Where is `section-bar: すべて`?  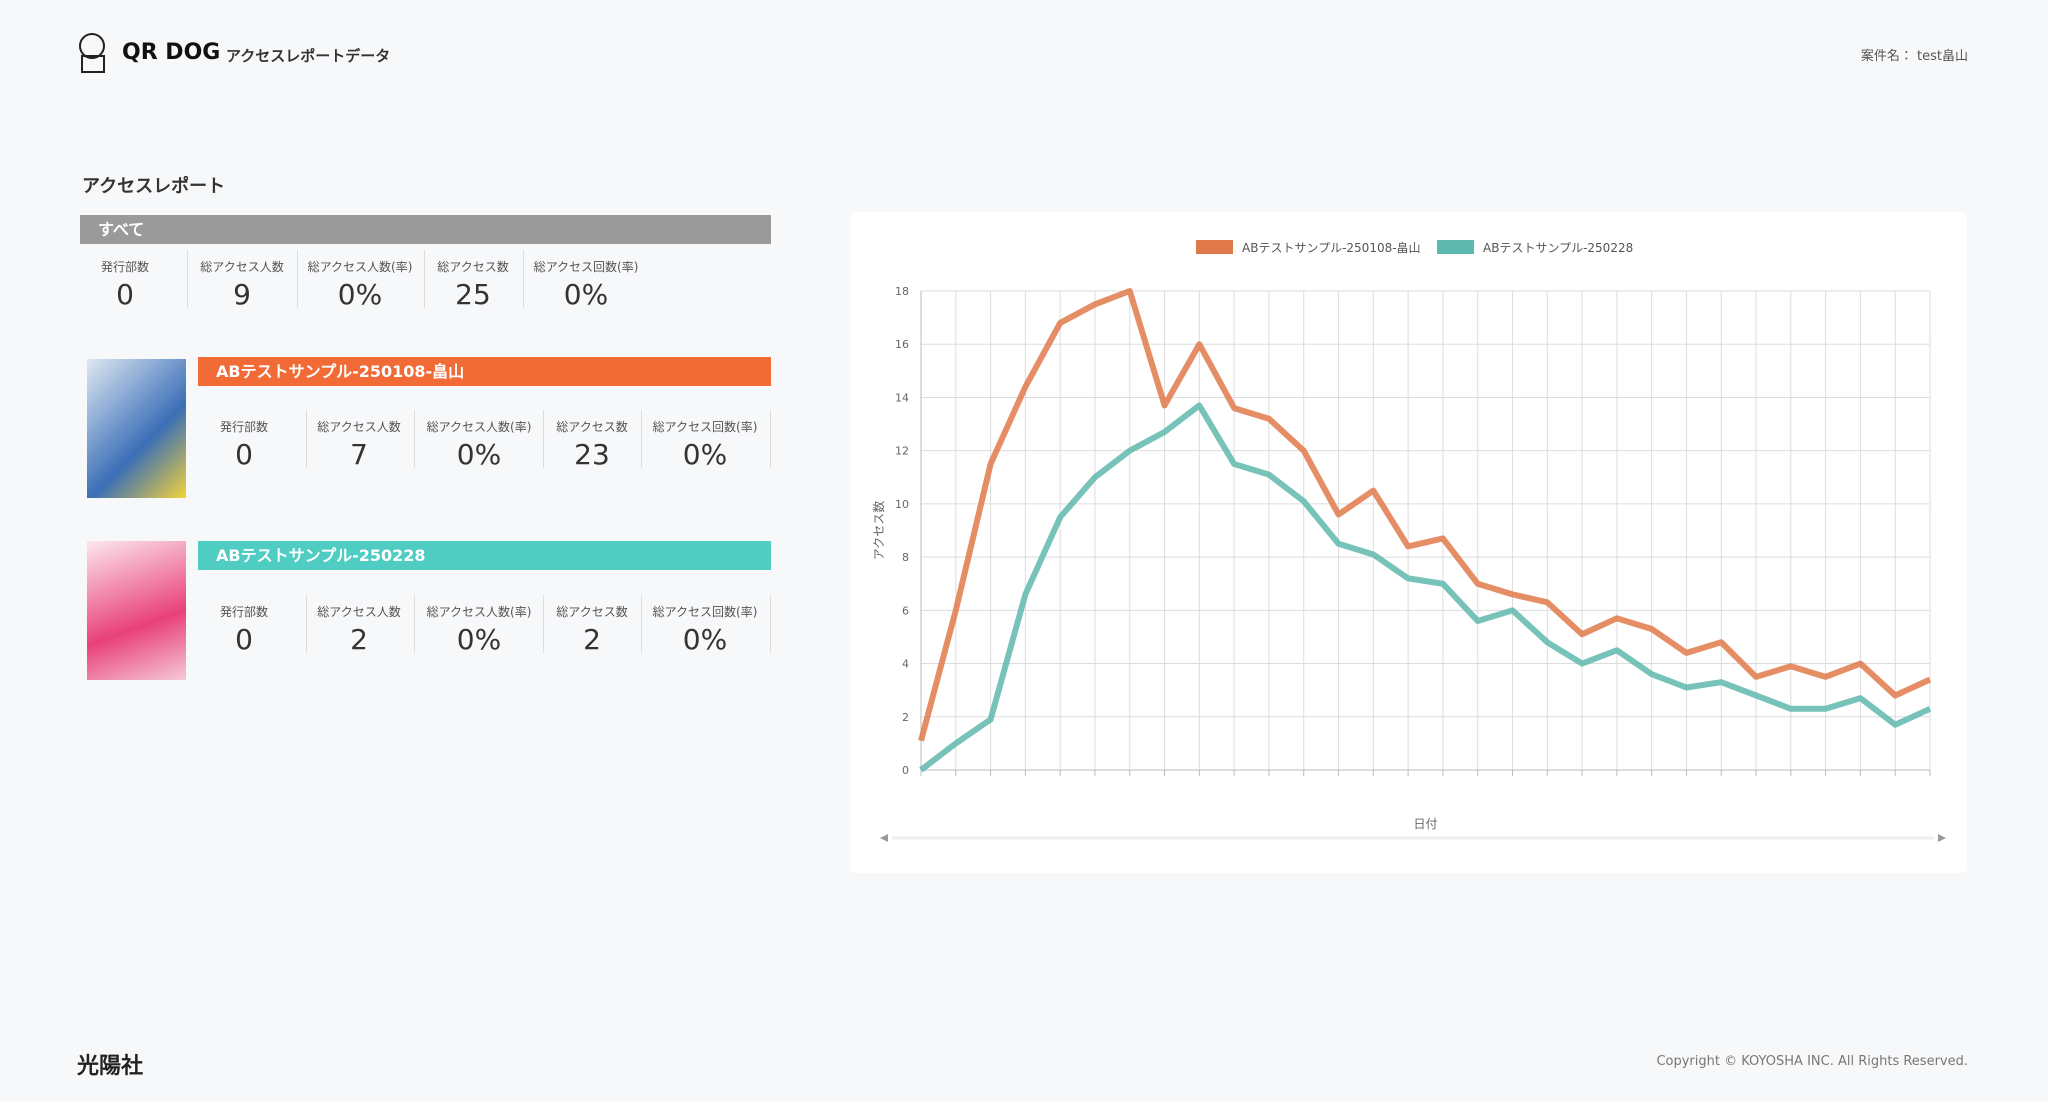
section-bar: すべて is located at coordinates (425, 229).